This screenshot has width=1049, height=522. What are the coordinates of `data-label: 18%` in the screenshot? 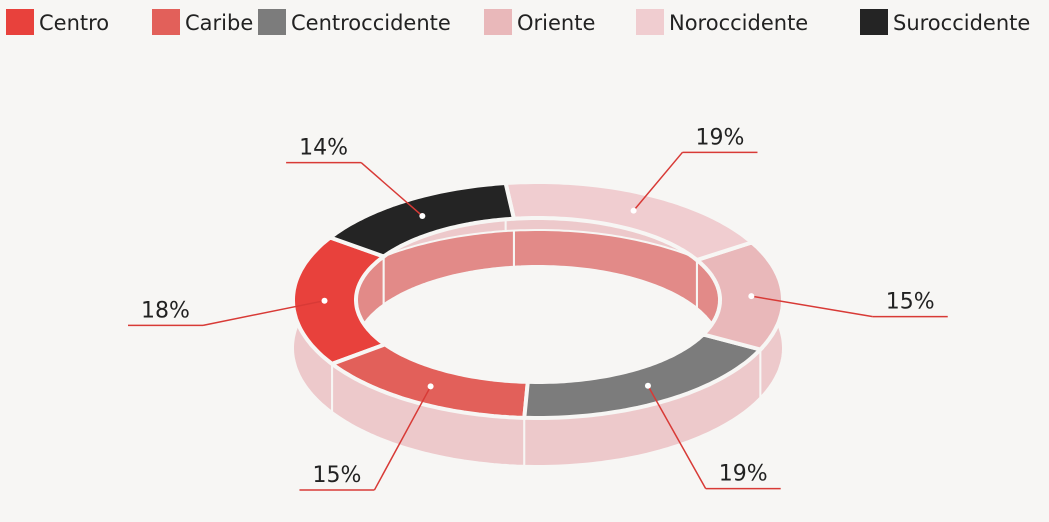 It's located at (165, 310).